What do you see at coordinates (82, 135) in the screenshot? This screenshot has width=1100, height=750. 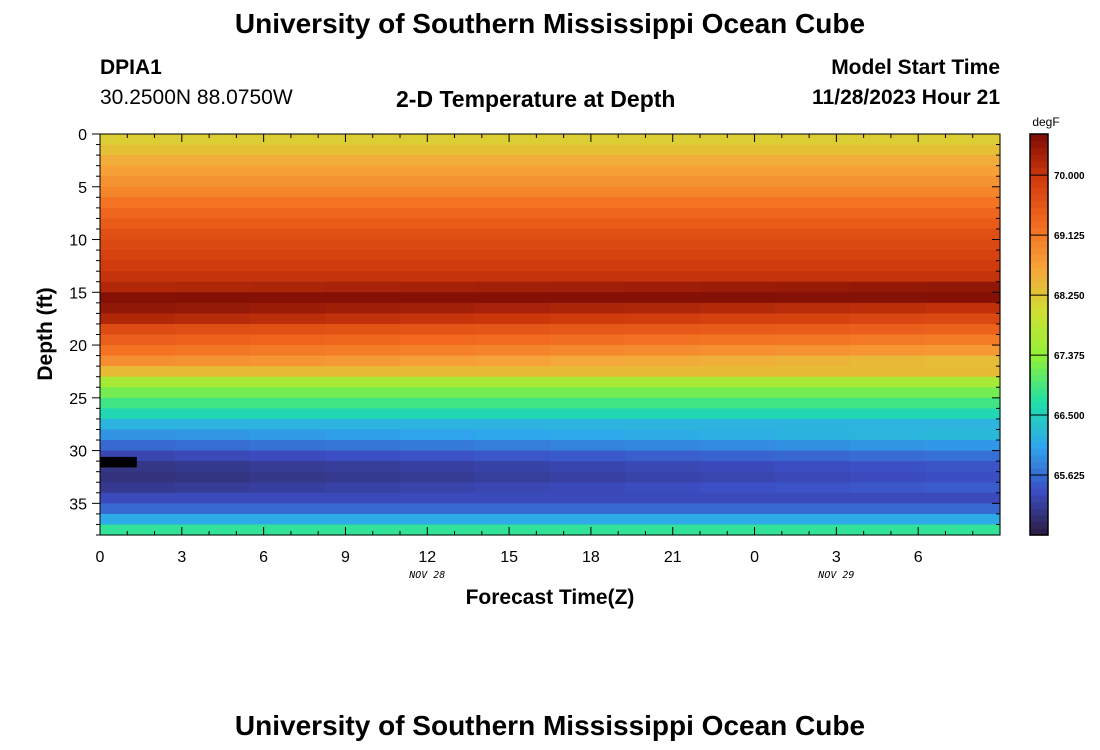 I see `y-tick-label: 0` at bounding box center [82, 135].